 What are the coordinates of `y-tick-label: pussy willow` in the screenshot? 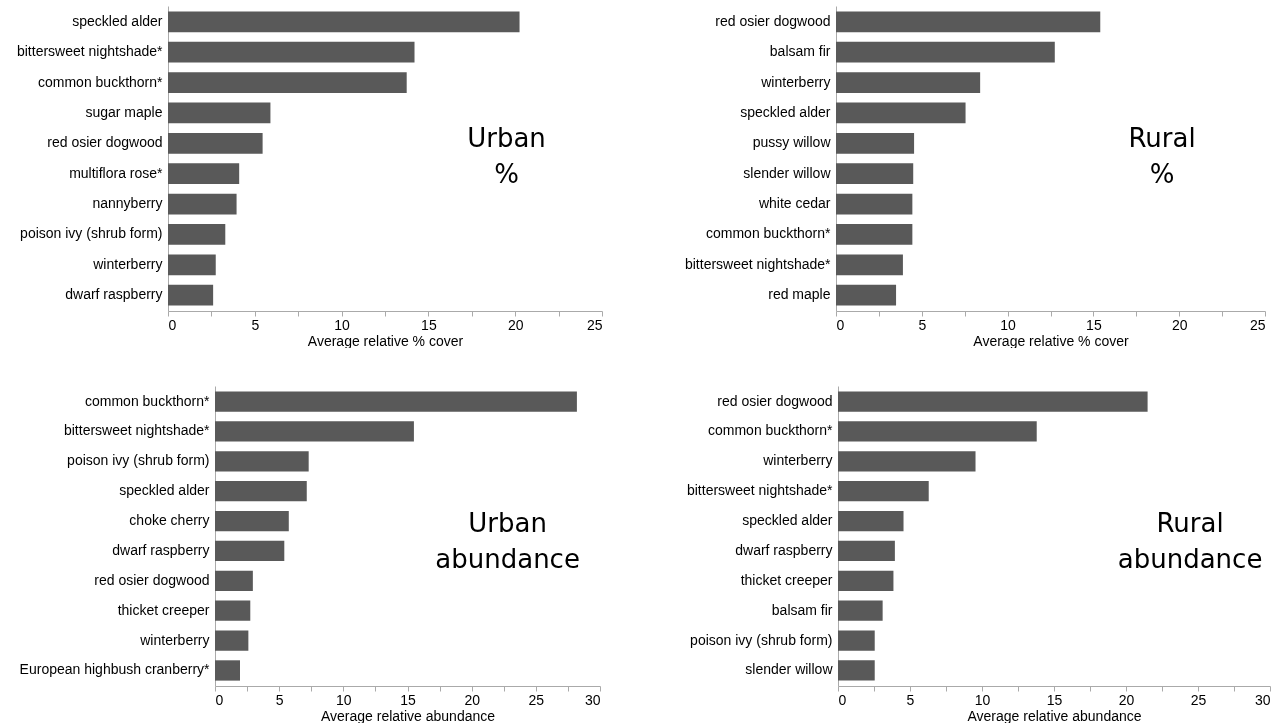 It's located at (792, 142).